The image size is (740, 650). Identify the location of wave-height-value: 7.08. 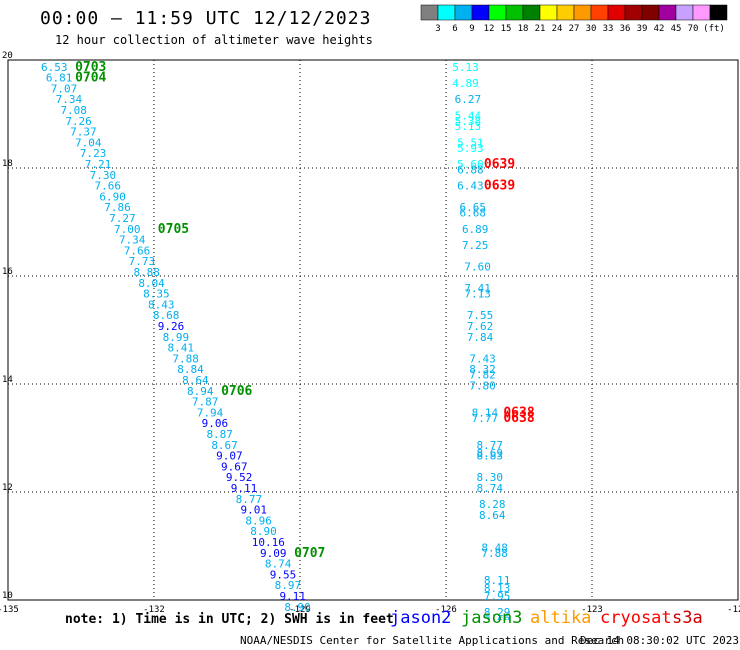
(73, 110).